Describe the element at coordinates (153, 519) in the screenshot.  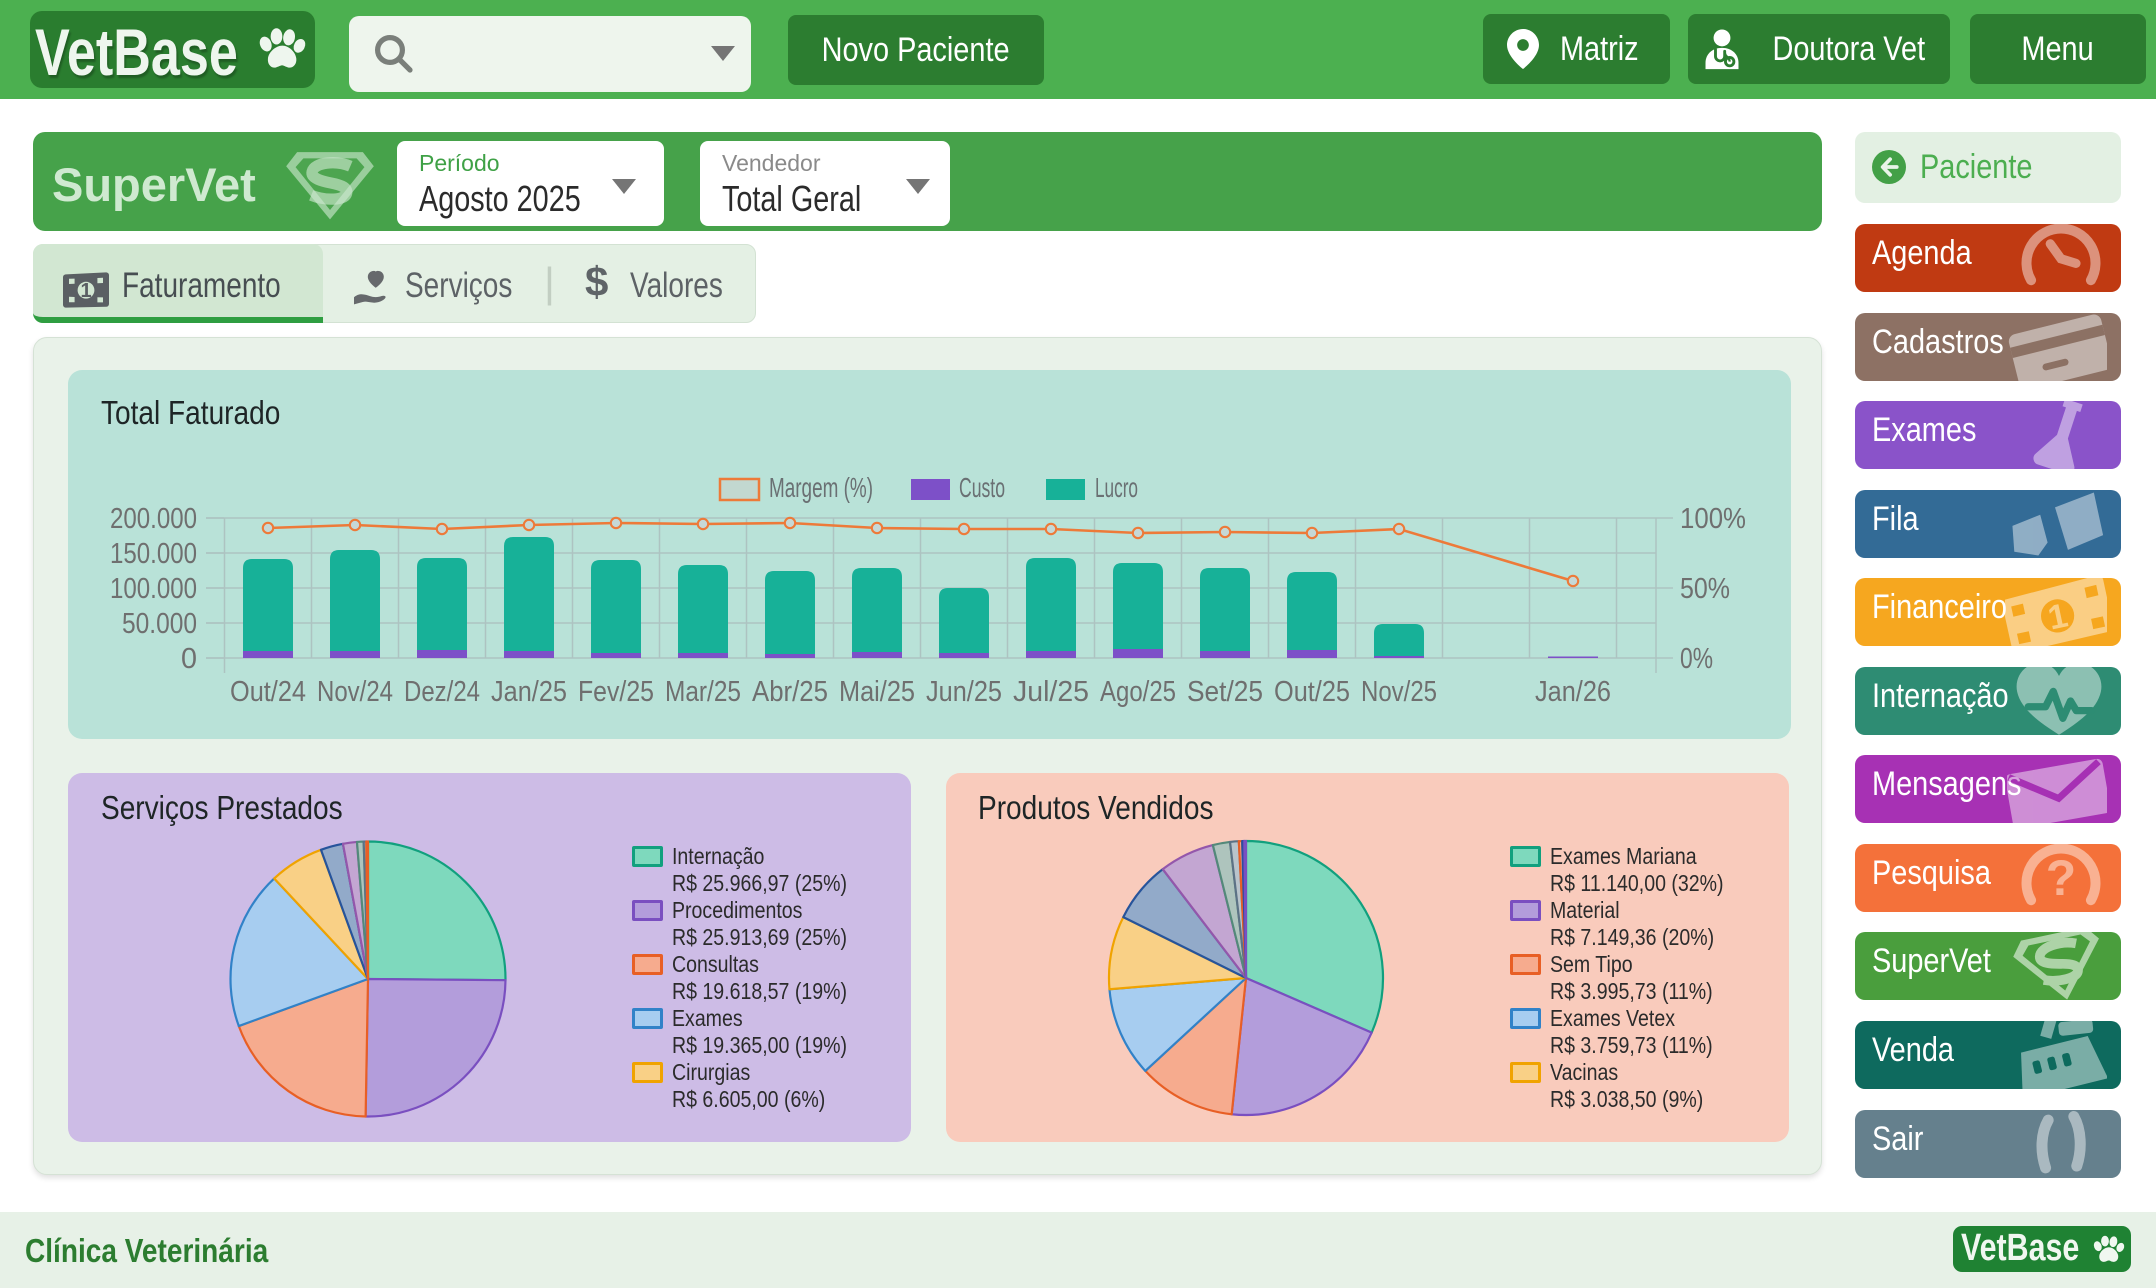
I see `svg-text: 200.000` at that location.